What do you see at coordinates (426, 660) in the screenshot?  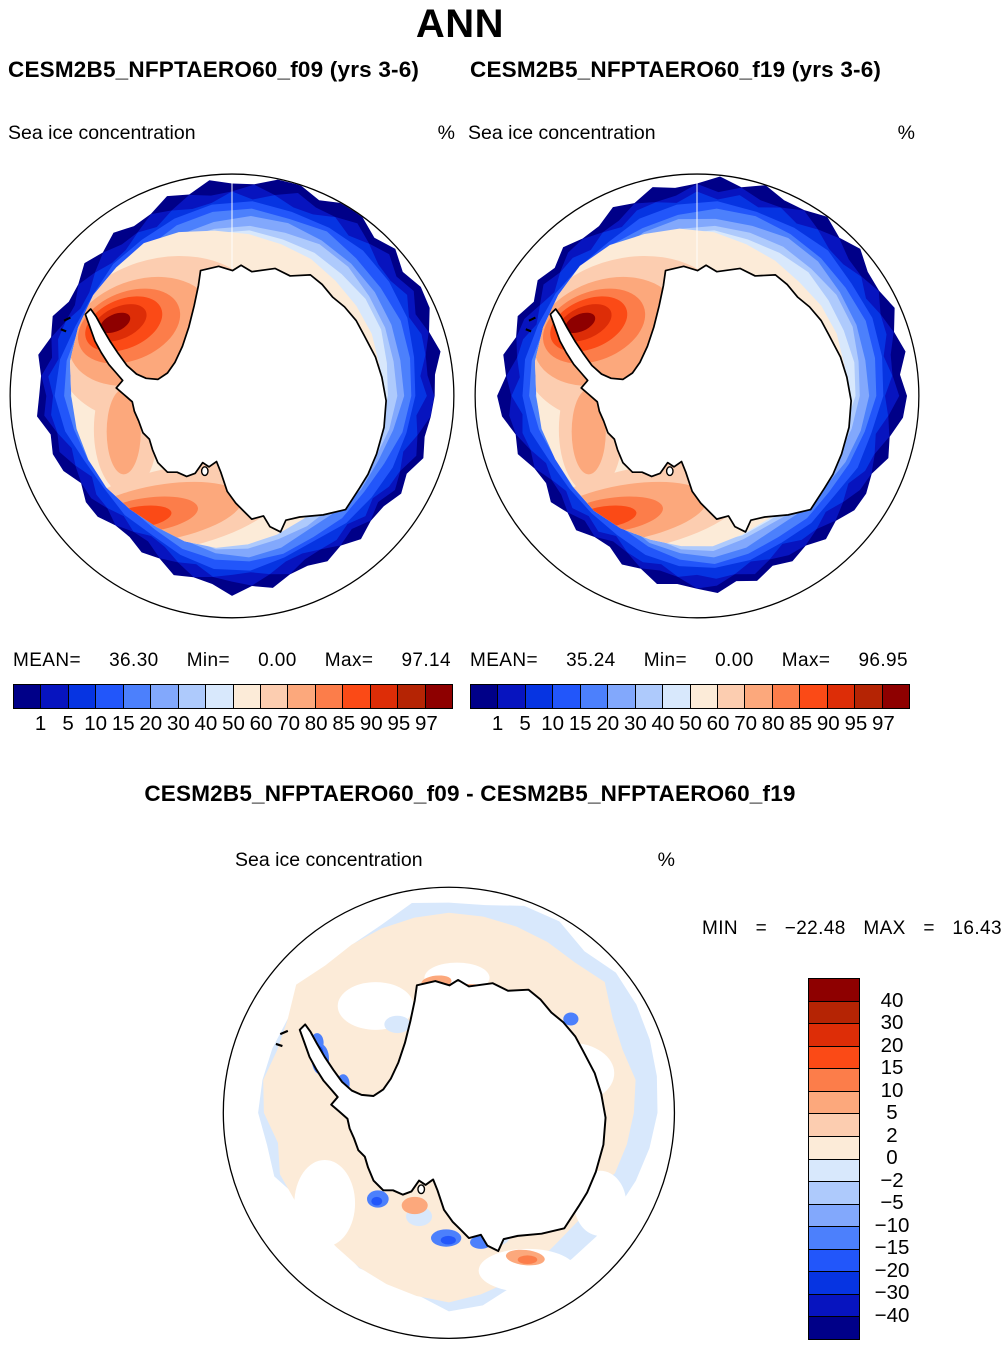 I see `max-value: 97.14` at bounding box center [426, 660].